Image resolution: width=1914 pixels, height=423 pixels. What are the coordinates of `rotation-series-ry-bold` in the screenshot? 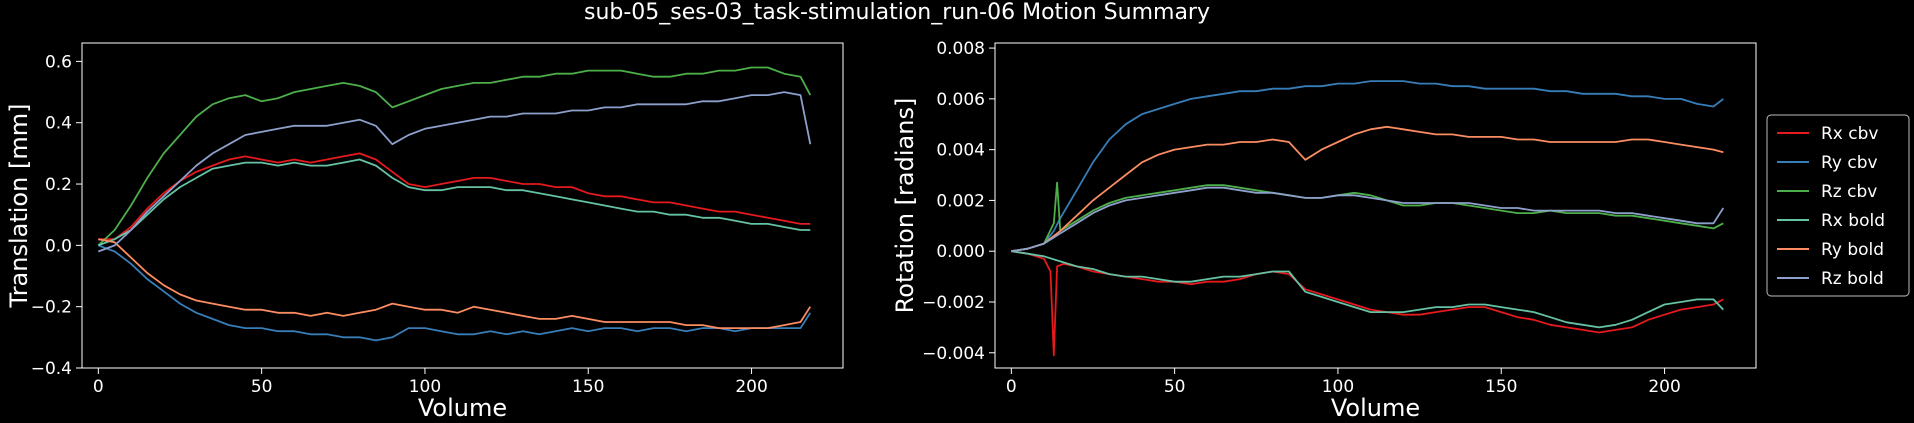 It's located at (1367, 189).